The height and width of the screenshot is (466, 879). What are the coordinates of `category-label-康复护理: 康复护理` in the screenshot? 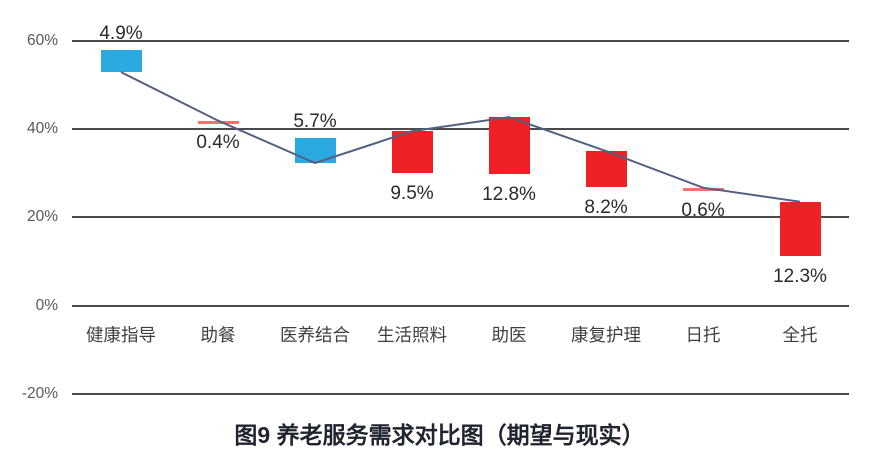 It's located at (606, 335).